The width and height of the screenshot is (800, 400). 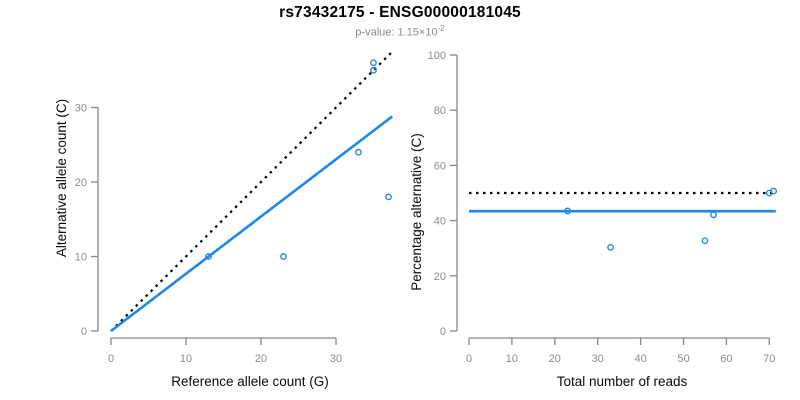 I want to click on x-tick-label: 60, so click(x=726, y=359).